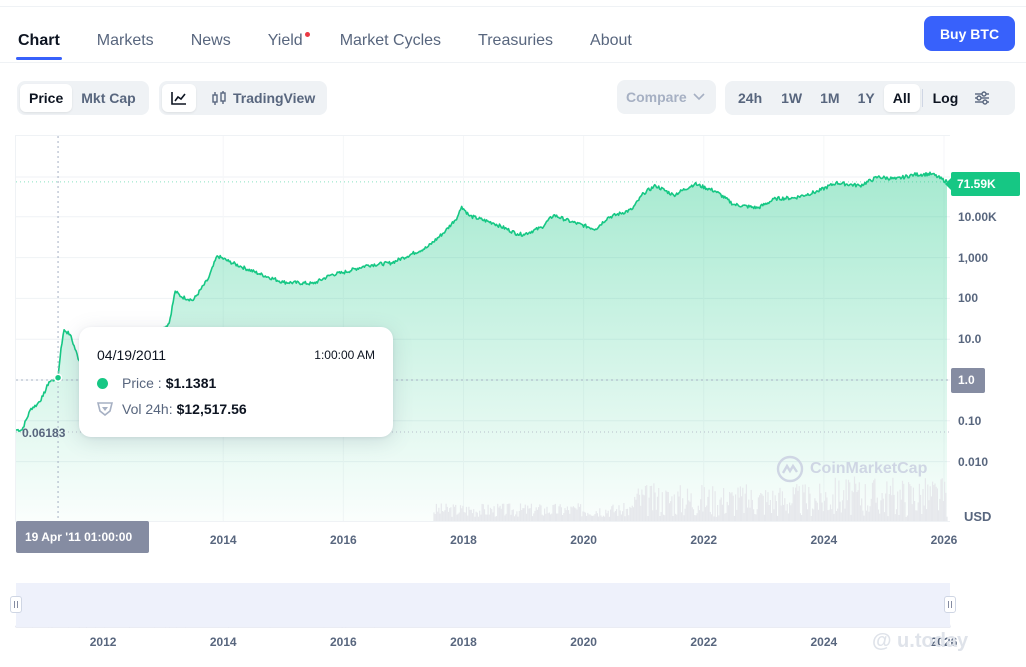  Describe the element at coordinates (666, 97) in the screenshot. I see `compare-dropdown: Compare` at that location.